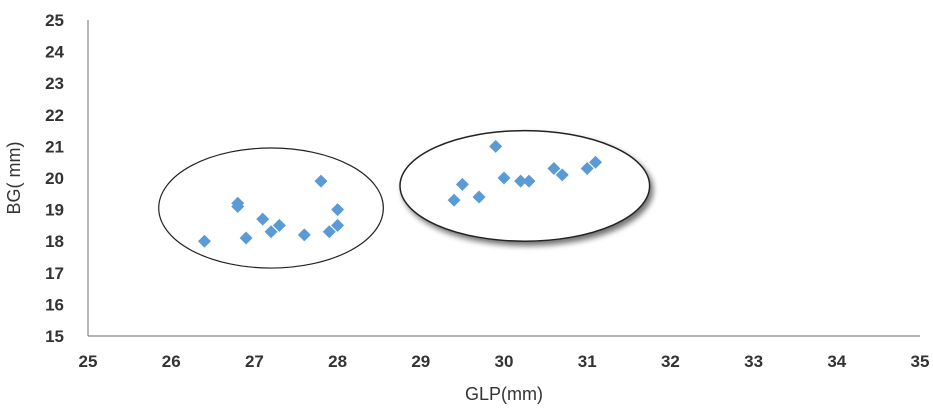 The image size is (933, 409). Describe the element at coordinates (54, 273) in the screenshot. I see `y-tick-label: 17` at that location.